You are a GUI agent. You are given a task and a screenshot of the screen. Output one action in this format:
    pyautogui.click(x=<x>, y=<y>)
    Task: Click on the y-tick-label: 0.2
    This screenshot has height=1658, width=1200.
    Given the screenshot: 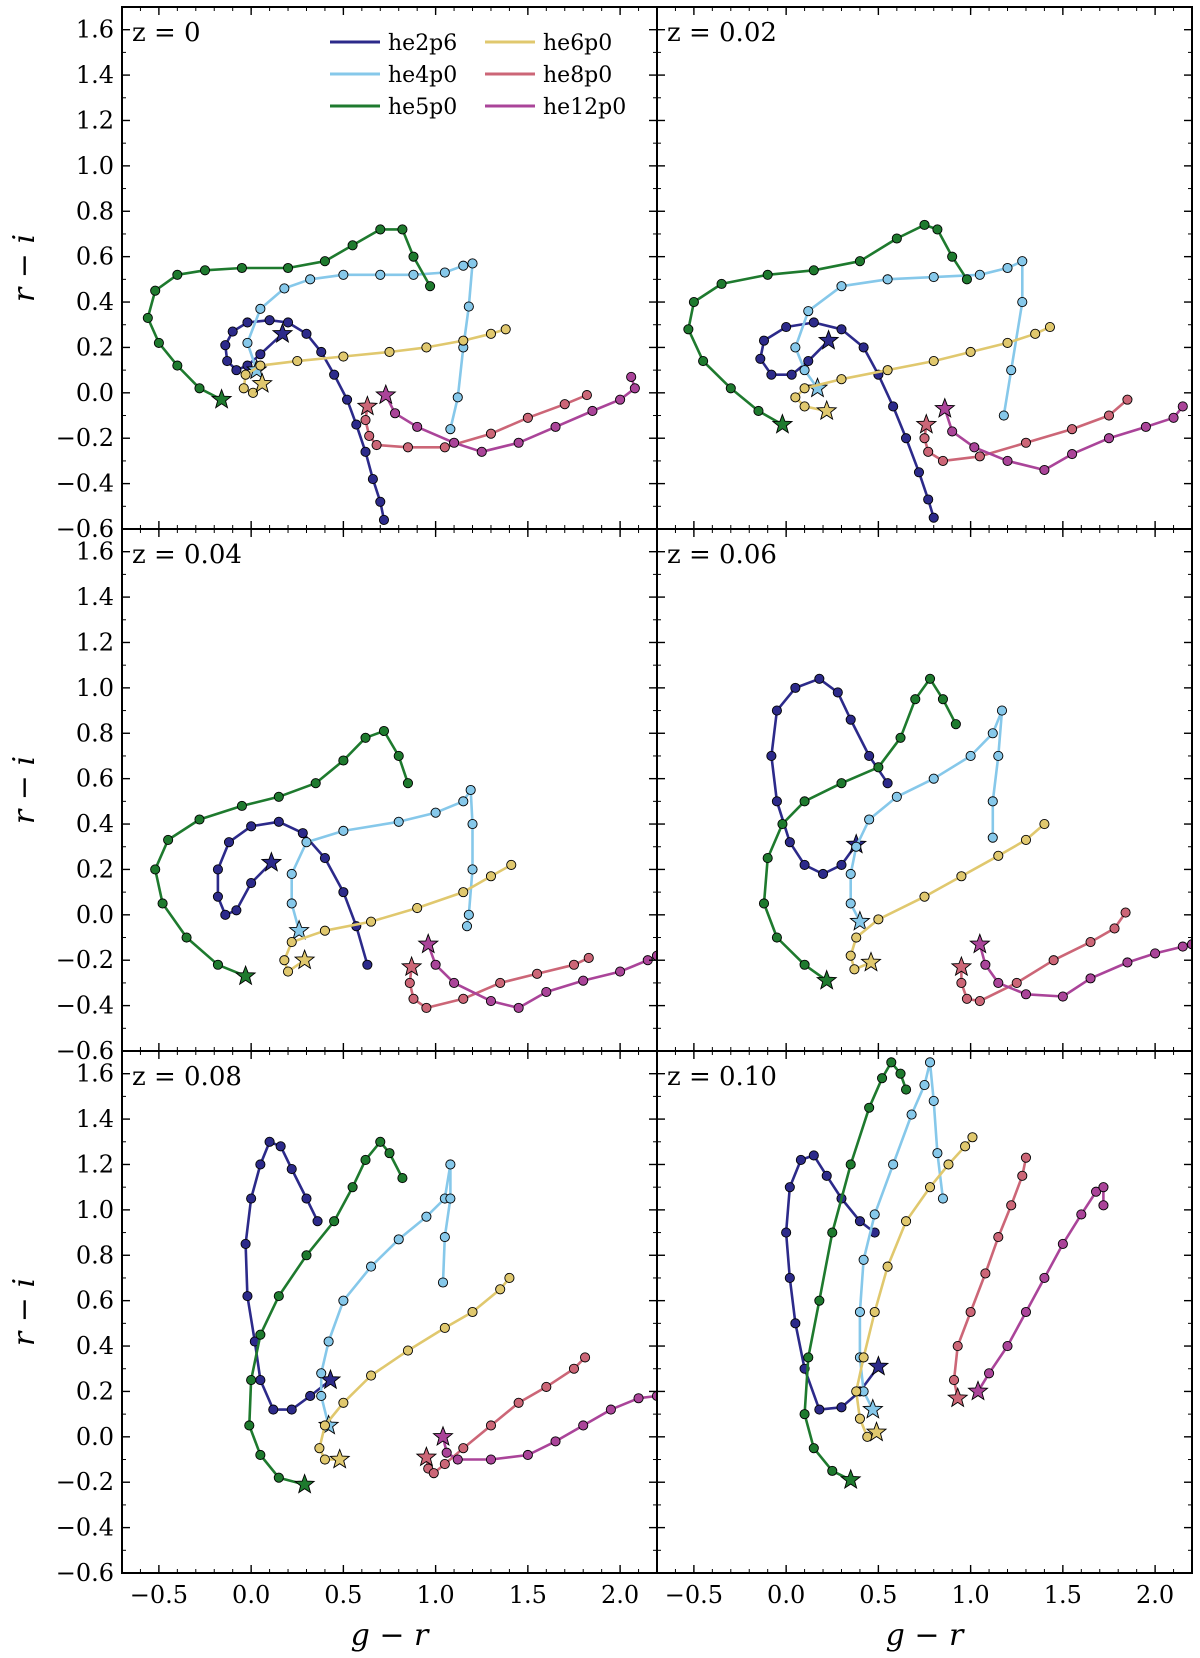 What is the action you would take?
    pyautogui.click(x=95, y=347)
    